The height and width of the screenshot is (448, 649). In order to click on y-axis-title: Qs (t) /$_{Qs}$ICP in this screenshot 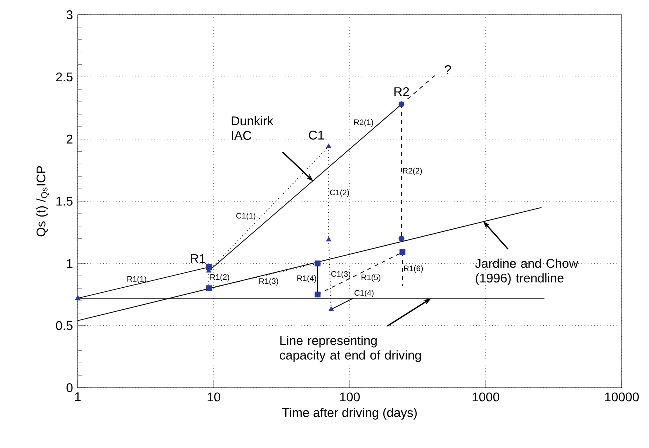, I will do `click(43, 201)`.